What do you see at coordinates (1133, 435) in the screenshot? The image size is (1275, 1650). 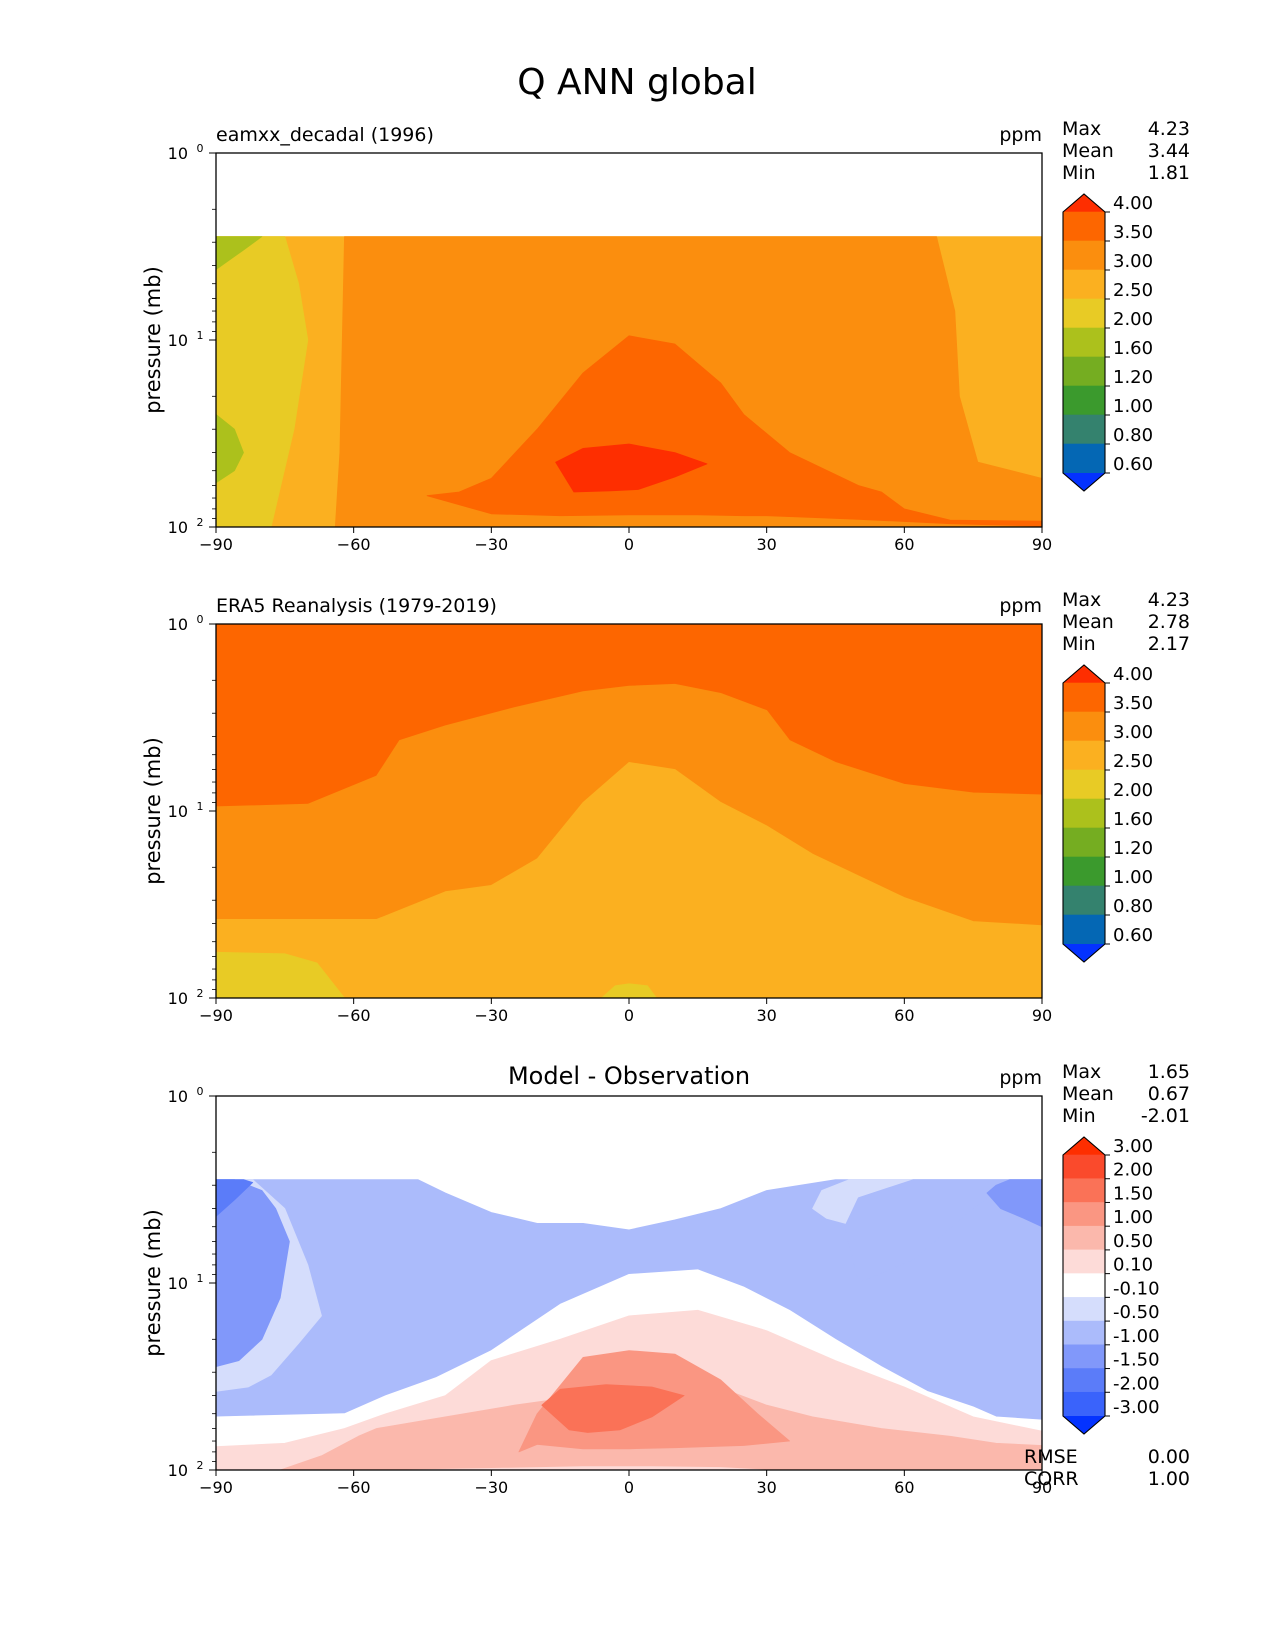 I see `colorbar-level-label: 0.80` at bounding box center [1133, 435].